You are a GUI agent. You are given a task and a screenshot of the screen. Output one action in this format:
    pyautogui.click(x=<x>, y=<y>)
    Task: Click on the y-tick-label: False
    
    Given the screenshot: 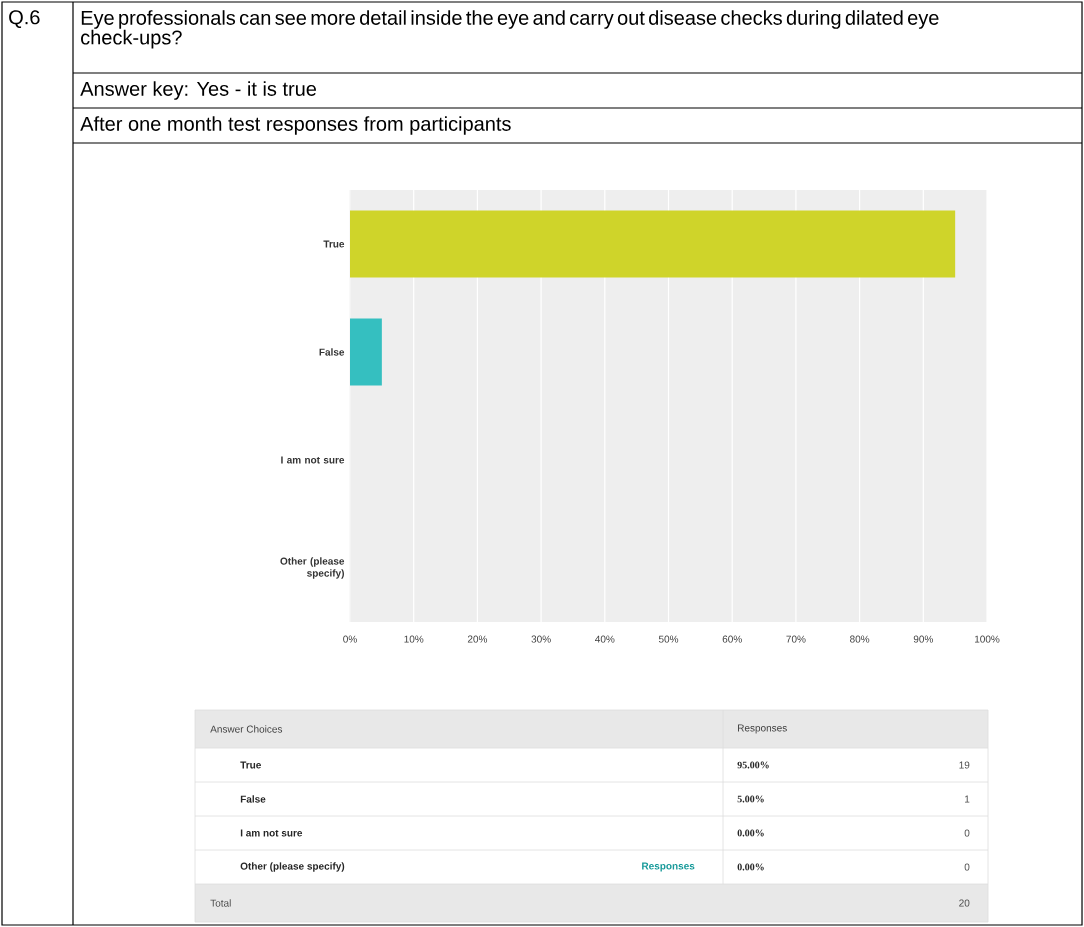 What is the action you would take?
    pyautogui.click(x=332, y=352)
    